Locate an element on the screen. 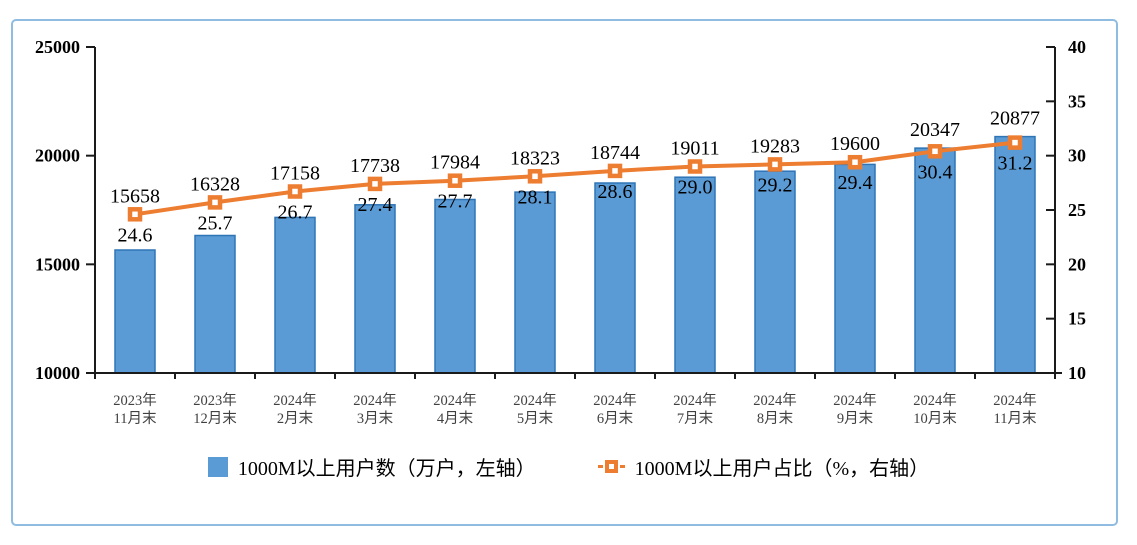  x-axis-label-line2: 12月末 is located at coordinates (215, 418).